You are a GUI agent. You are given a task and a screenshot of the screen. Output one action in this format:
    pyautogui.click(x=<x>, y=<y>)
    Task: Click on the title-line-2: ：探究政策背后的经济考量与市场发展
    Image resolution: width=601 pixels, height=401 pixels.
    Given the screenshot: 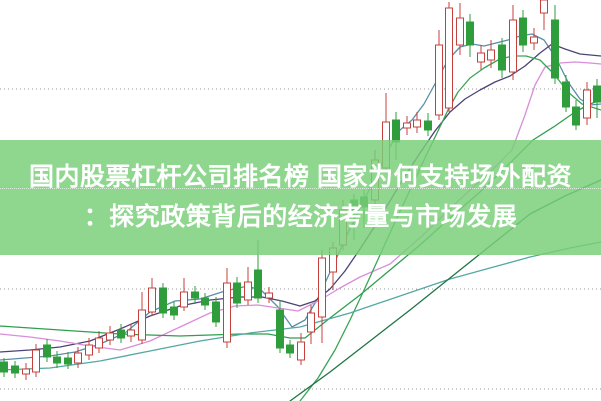 What is the action you would take?
    pyautogui.click(x=300, y=217)
    